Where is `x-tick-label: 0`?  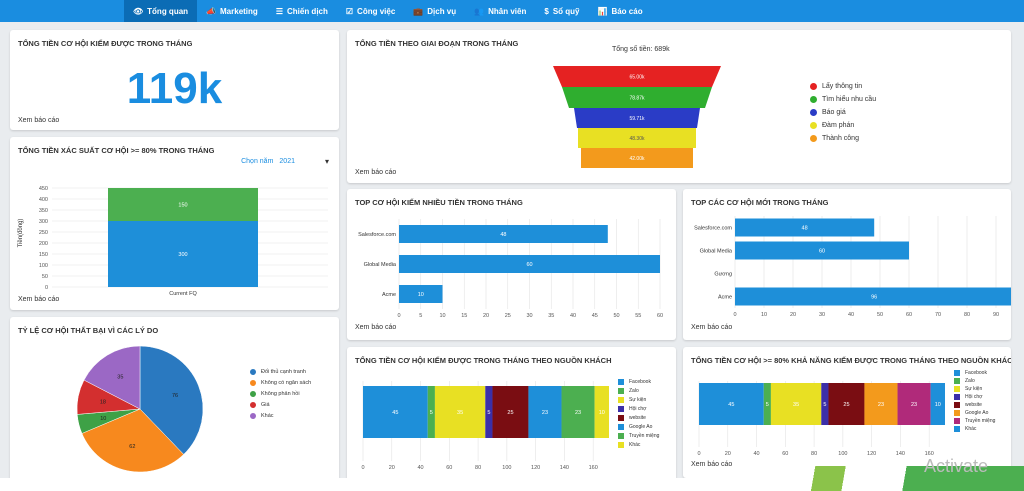 x-tick-label: 0 is located at coordinates (398, 316).